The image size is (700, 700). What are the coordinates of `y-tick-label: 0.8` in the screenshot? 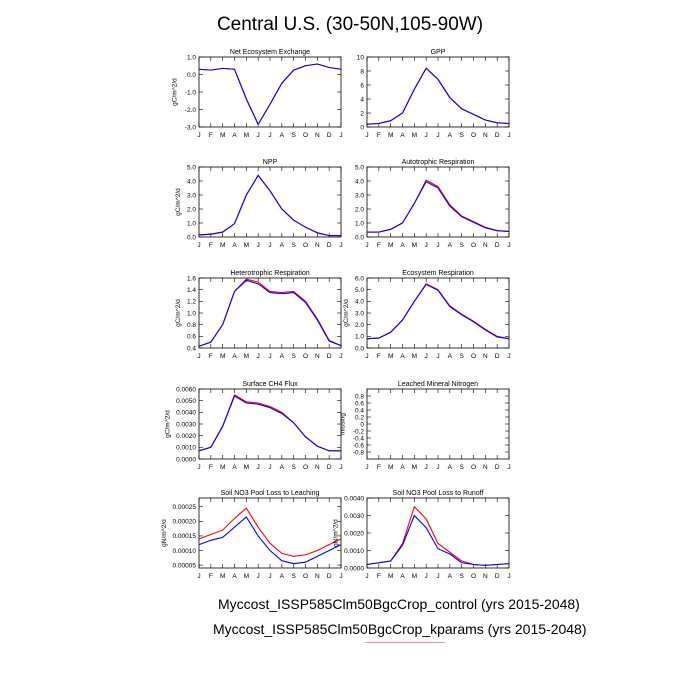 It's located at (359, 396).